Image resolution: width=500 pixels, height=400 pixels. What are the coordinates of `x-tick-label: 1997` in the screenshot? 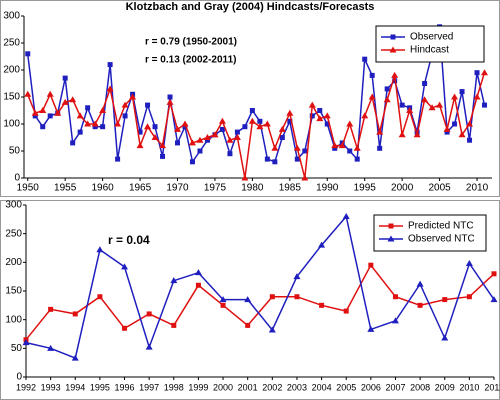 It's located at (149, 387).